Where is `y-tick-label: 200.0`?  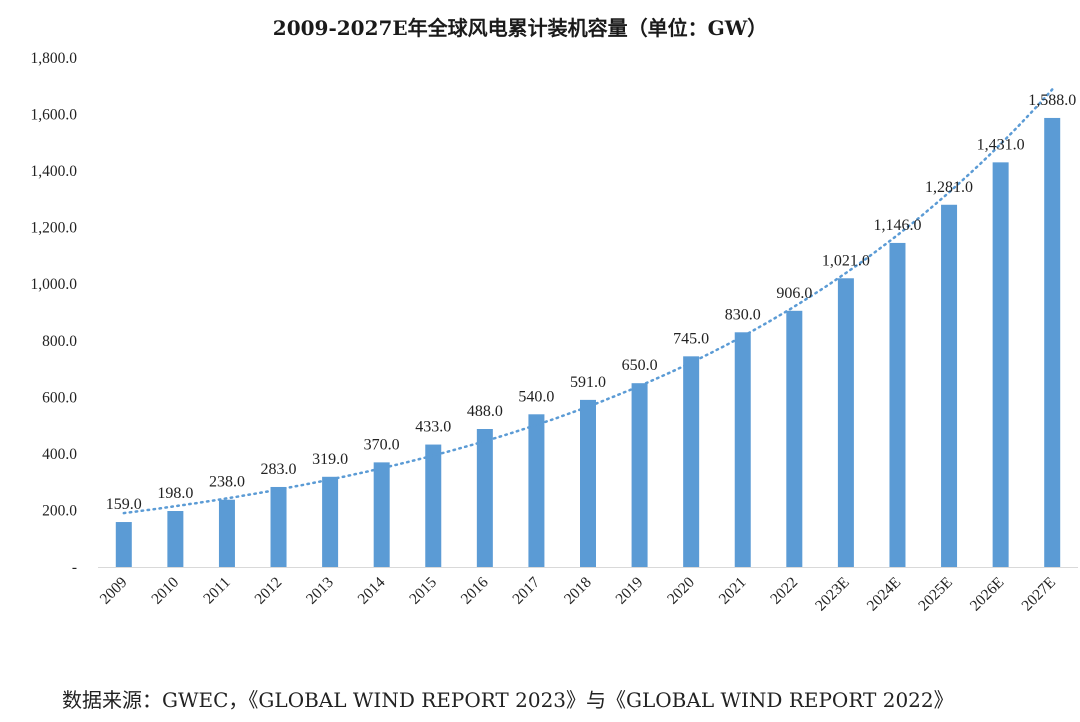 y-tick-label: 200.0 is located at coordinates (59, 510).